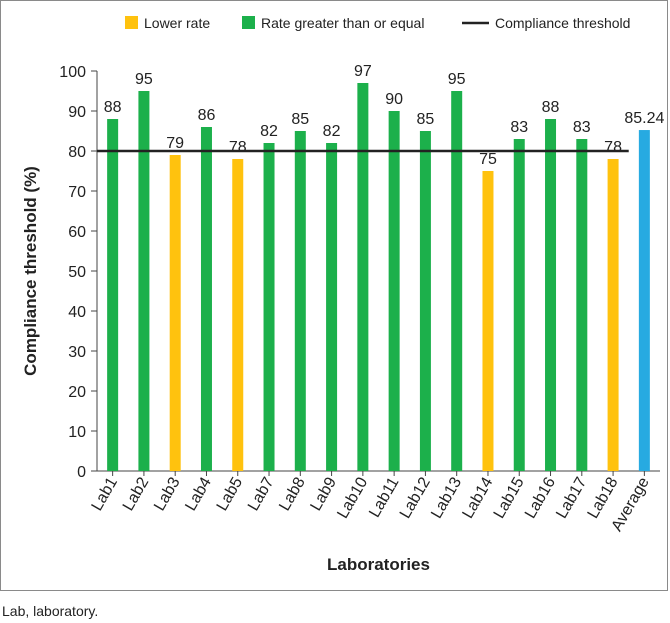 This screenshot has width=670, height=623. What do you see at coordinates (613, 147) in the screenshot?
I see `data-label-lab18: 78` at bounding box center [613, 147].